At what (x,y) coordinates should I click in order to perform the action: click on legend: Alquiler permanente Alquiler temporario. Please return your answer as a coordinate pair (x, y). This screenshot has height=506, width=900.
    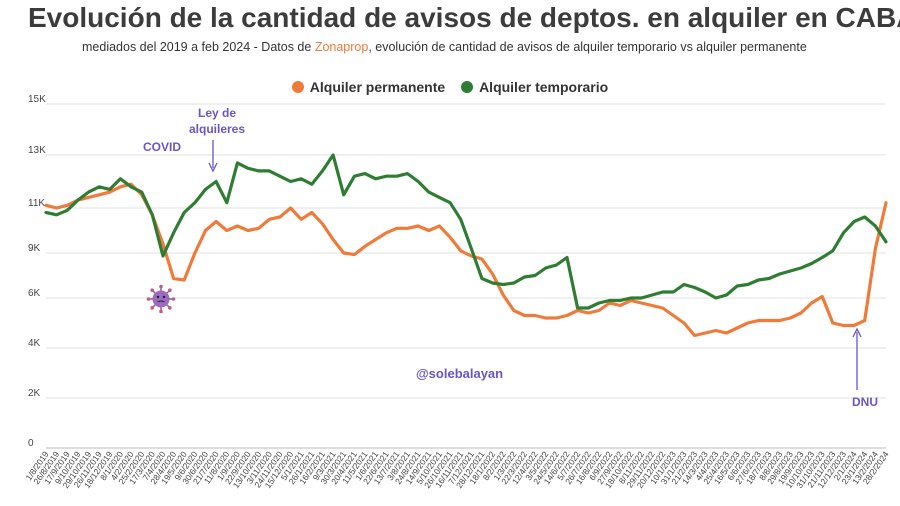
    Looking at the image, I should click on (450, 87).